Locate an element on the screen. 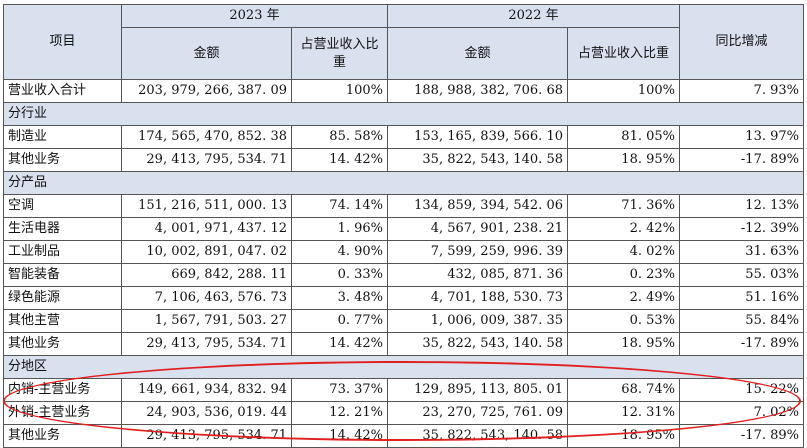  row-label: 工业制品 is located at coordinates (62, 252).